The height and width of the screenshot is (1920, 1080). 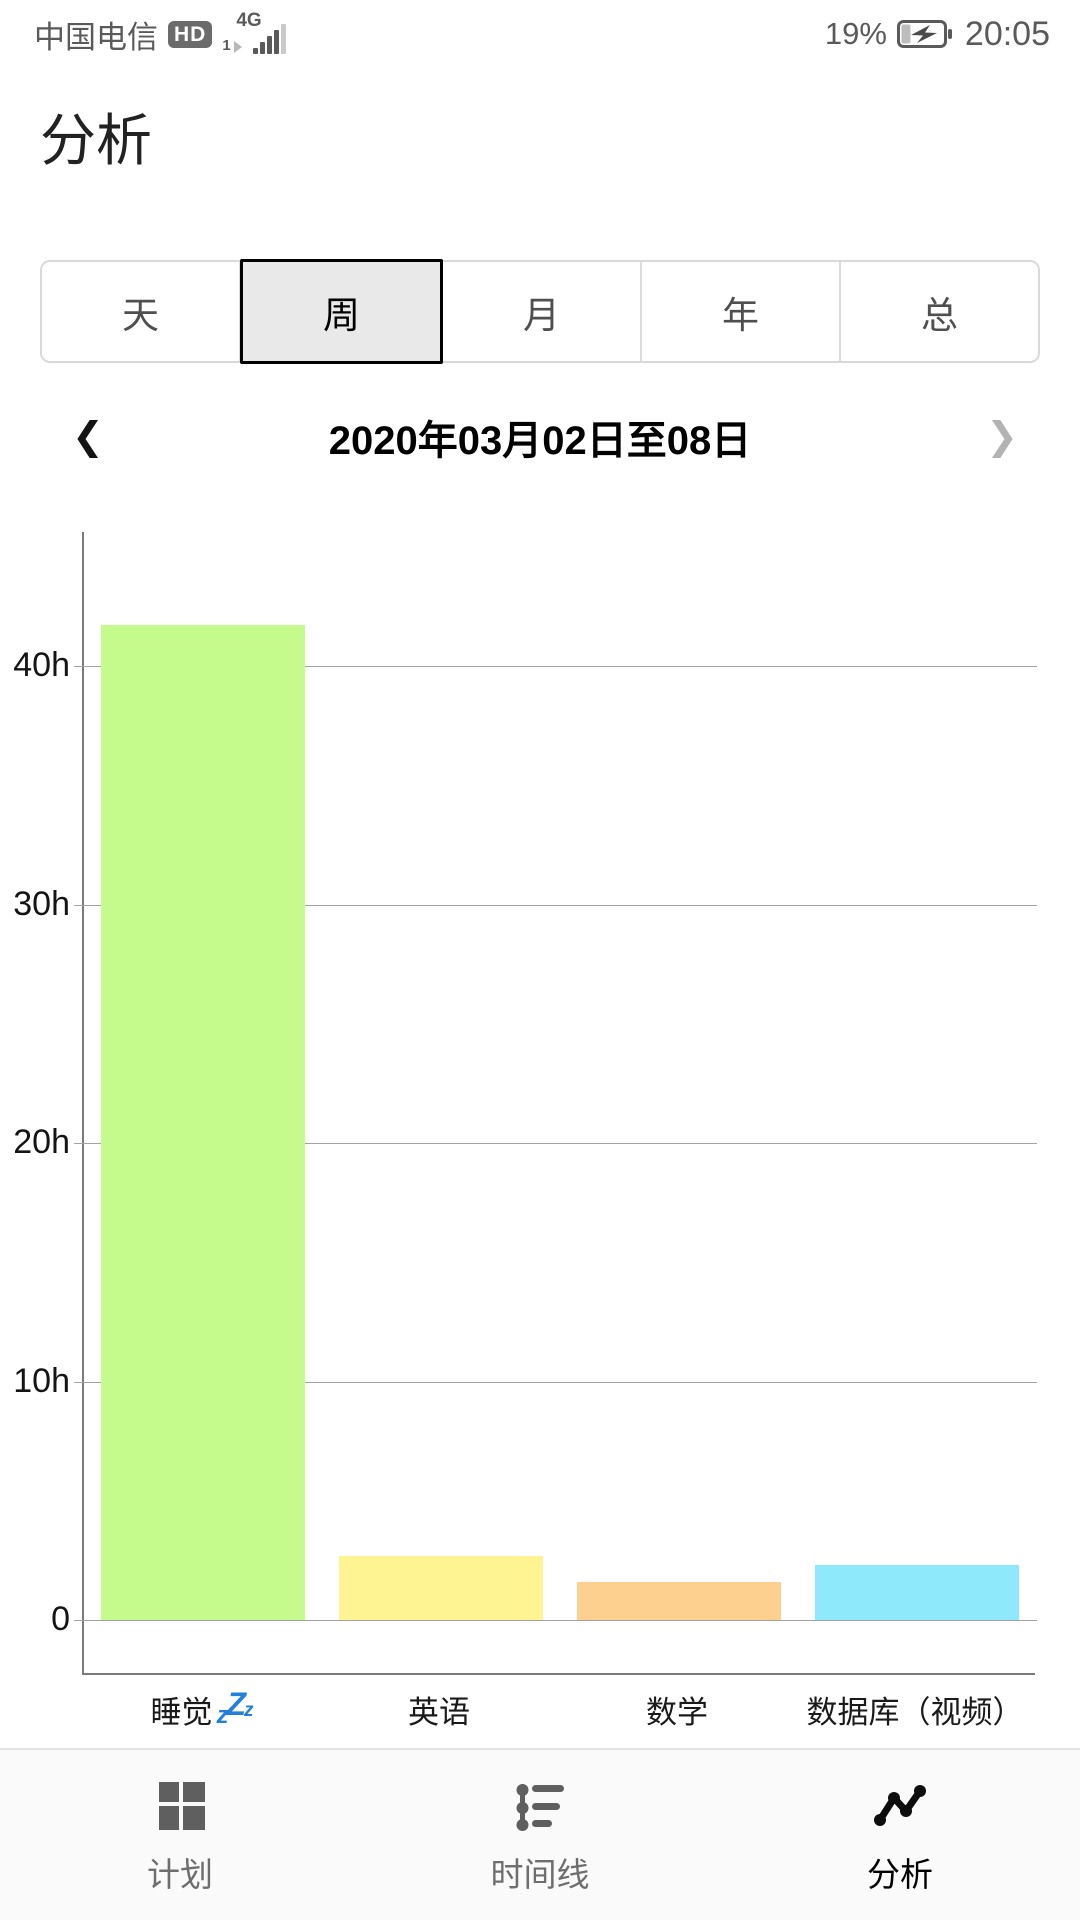 What do you see at coordinates (900, 1806) in the screenshot?
I see `trend-line-icon` at bounding box center [900, 1806].